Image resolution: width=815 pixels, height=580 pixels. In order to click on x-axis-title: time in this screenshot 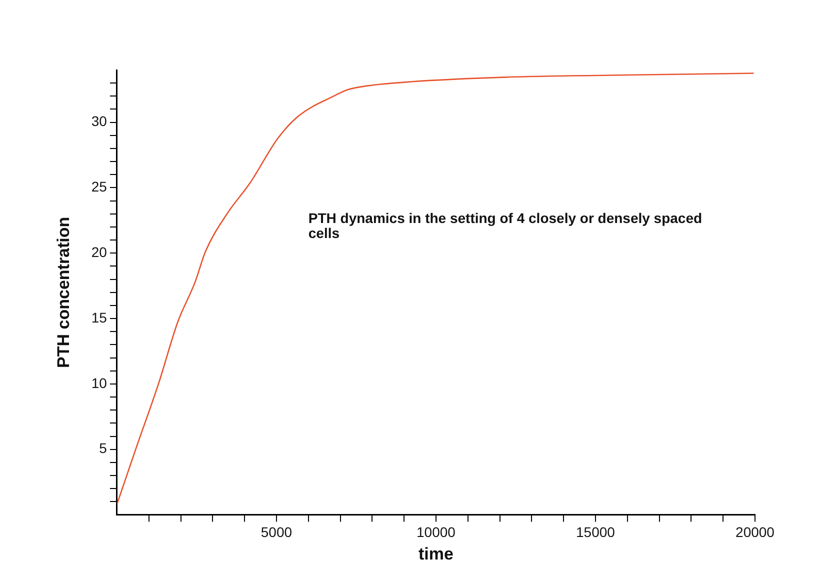, I will do `click(436, 554)`.